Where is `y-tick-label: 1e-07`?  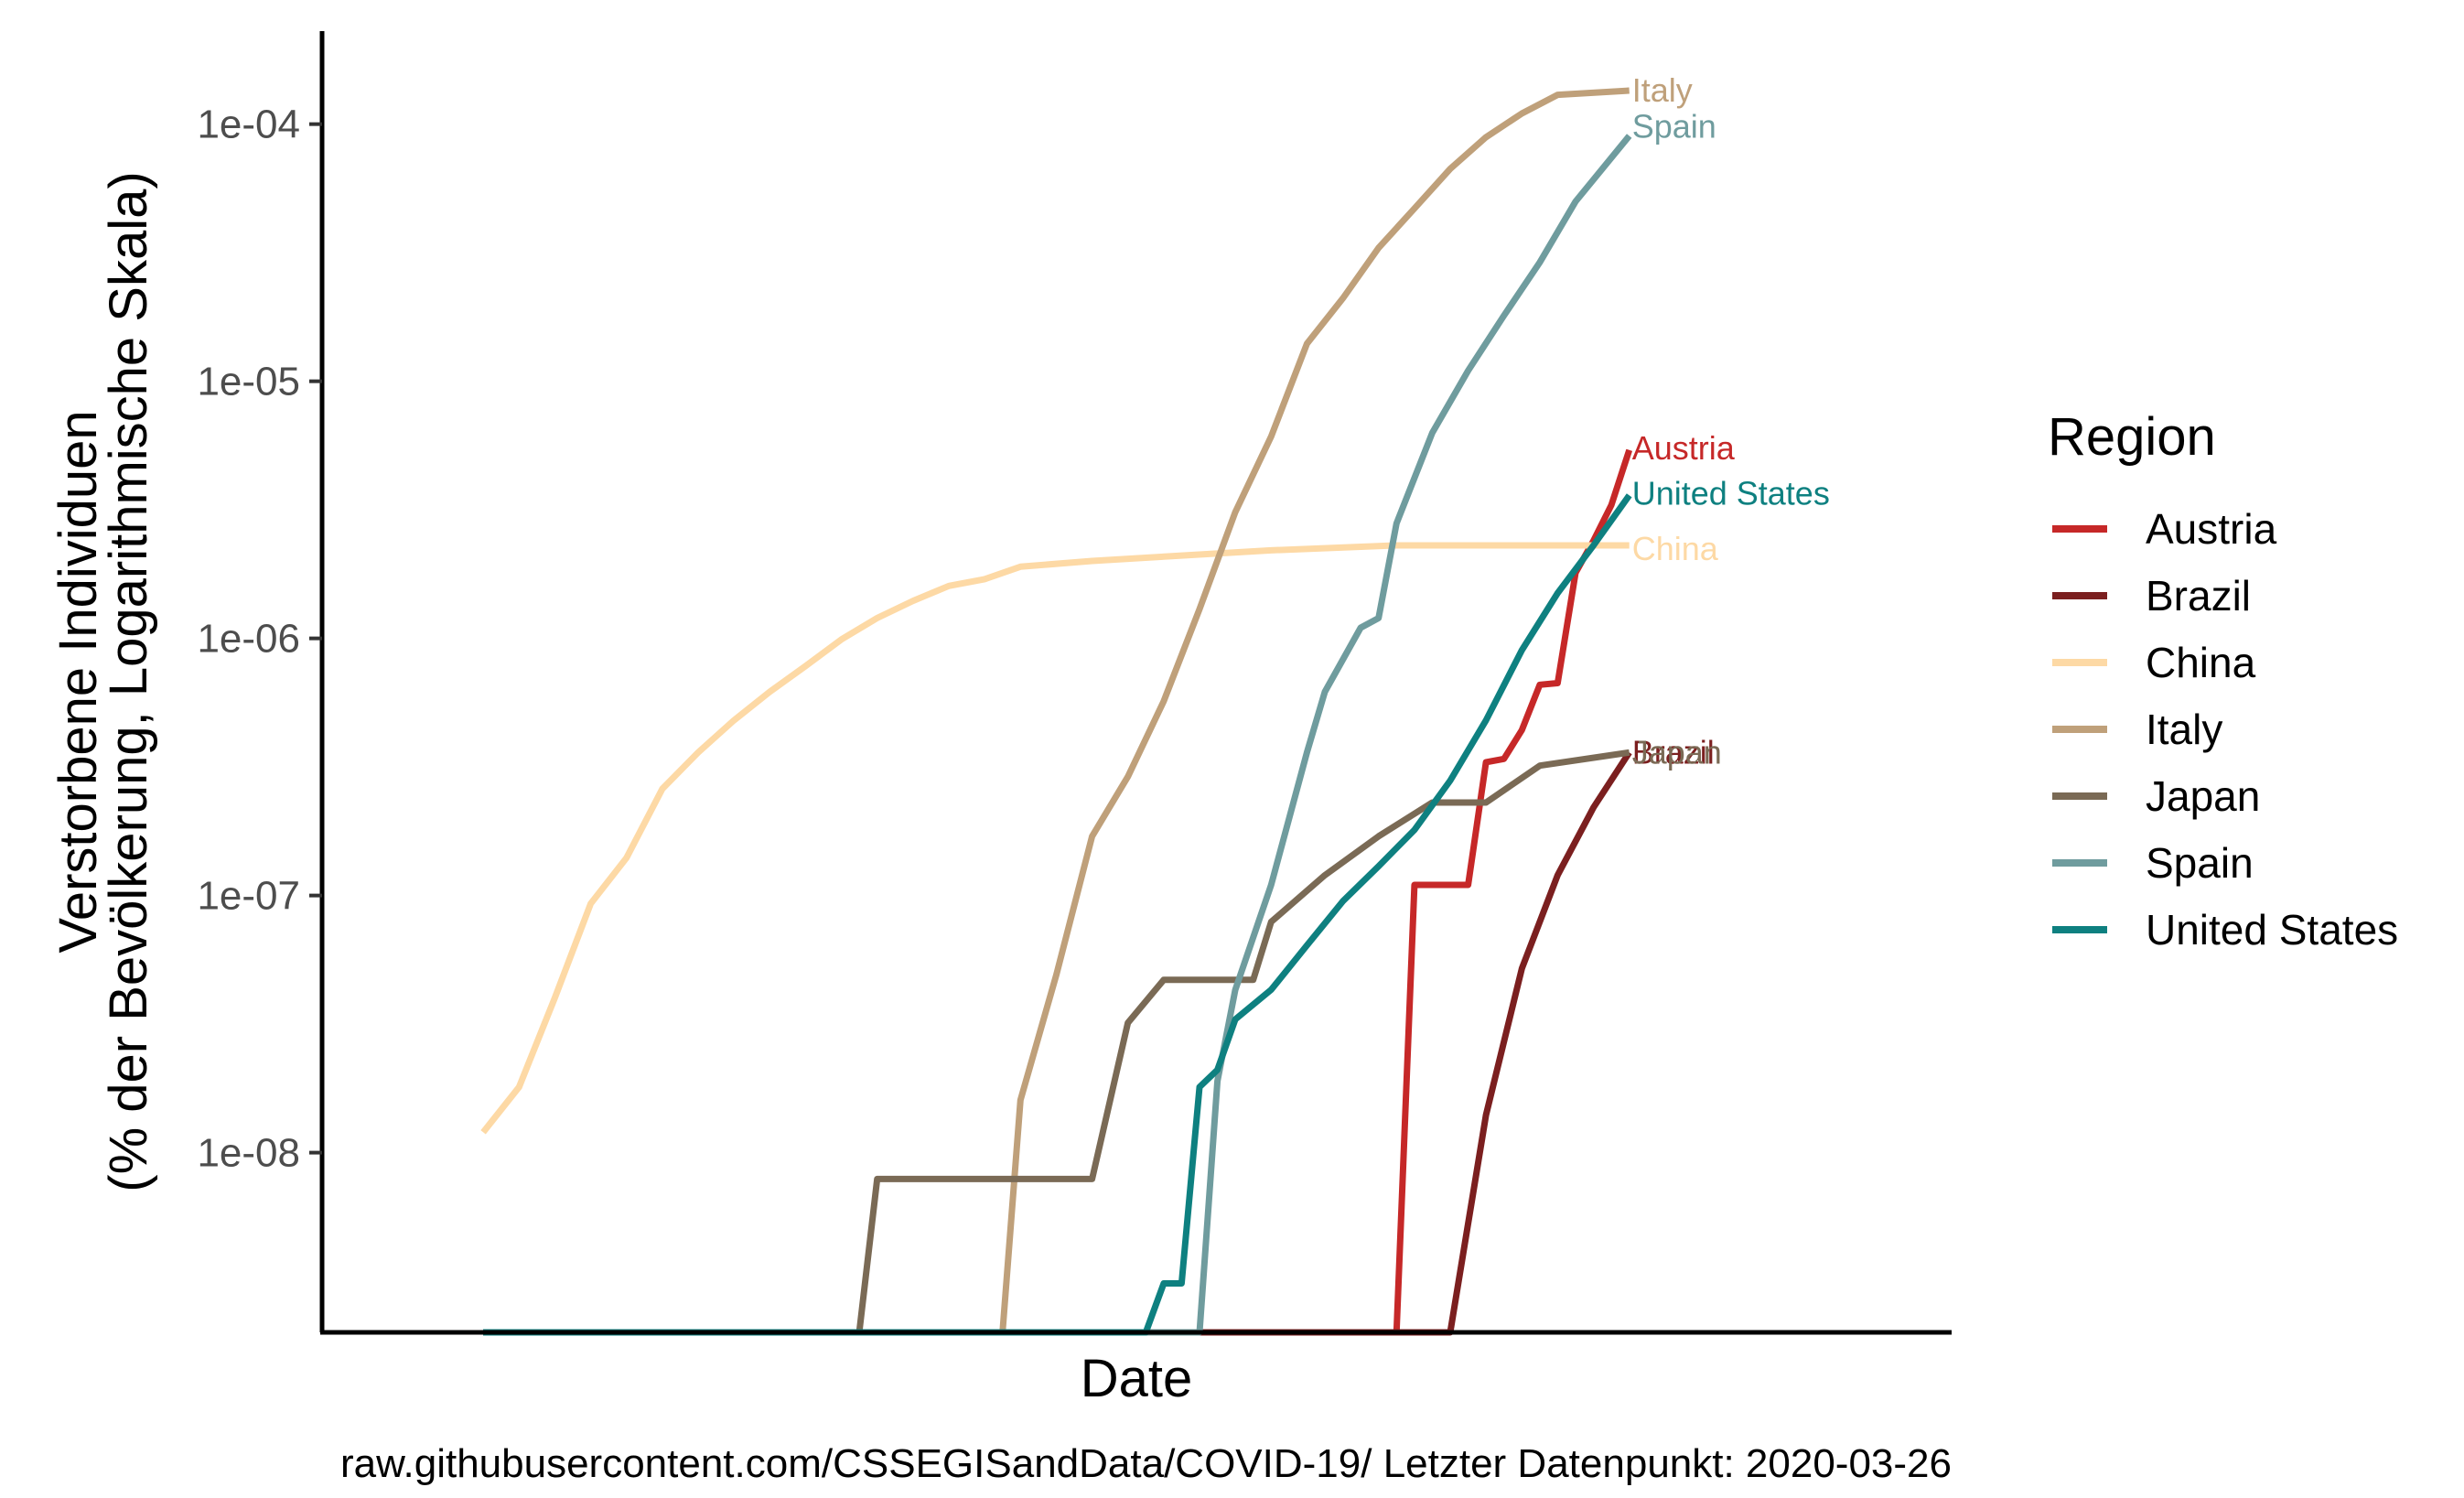
y-tick-label: 1e-07 is located at coordinates (249, 896).